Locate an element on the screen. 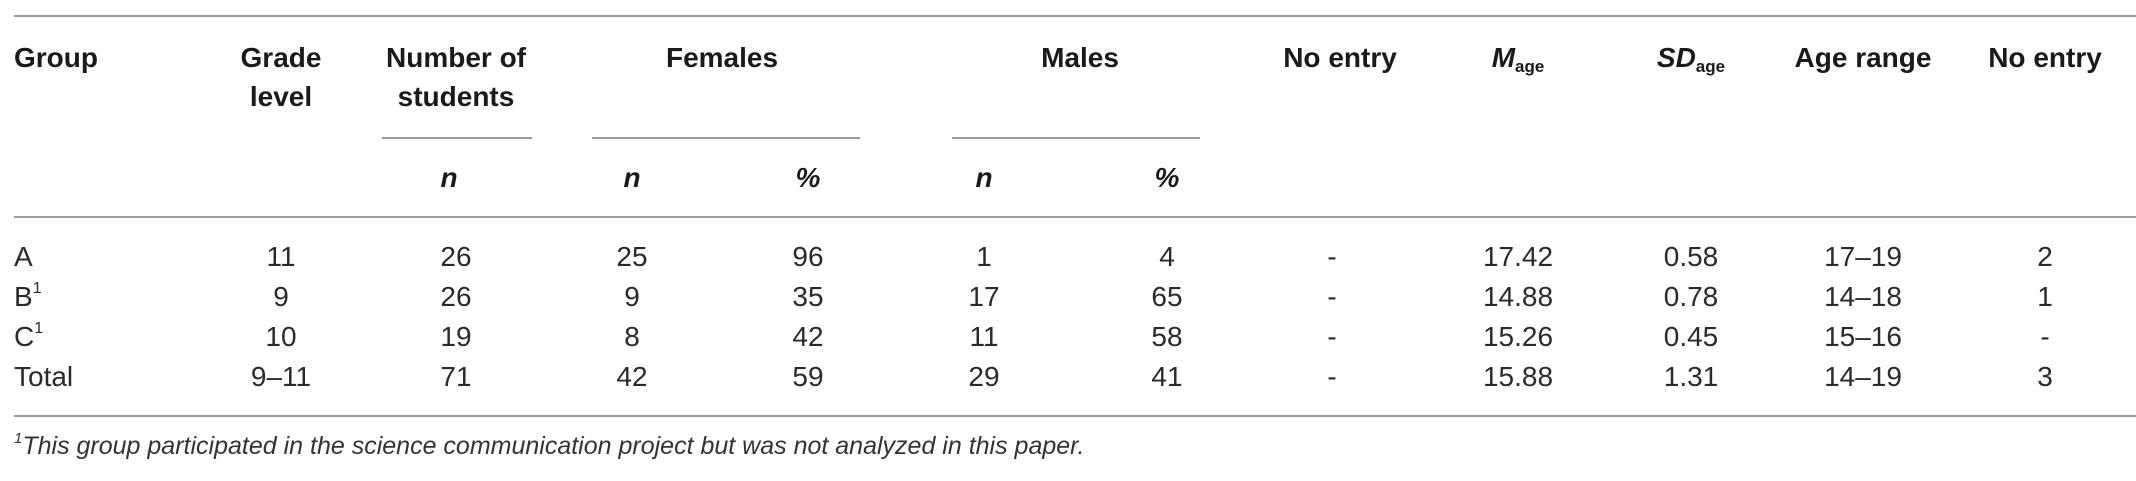 Image resolution: width=2136 pixels, height=481 pixels. cell-grade: 9–11 is located at coordinates (281, 376).